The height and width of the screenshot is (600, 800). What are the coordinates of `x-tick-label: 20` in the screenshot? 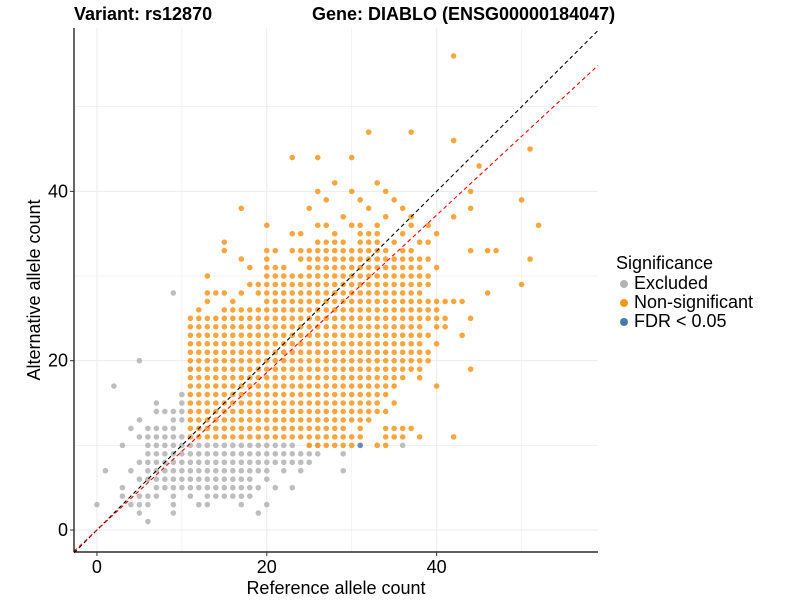 It's located at (267, 567).